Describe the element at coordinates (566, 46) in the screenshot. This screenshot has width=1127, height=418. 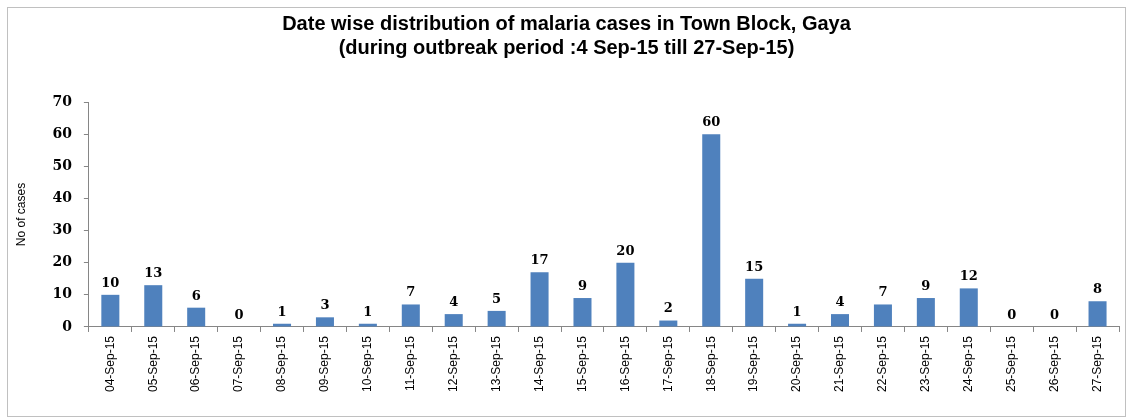
I see `chart-subtitle: (during outbreak period :4 Sep-15 till 27-Sep-15)` at that location.